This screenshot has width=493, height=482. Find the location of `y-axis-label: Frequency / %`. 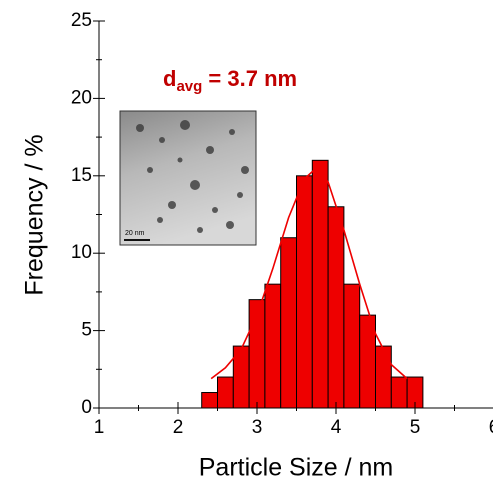

y-axis-label: Frequency / % is located at coordinates (35, 214).